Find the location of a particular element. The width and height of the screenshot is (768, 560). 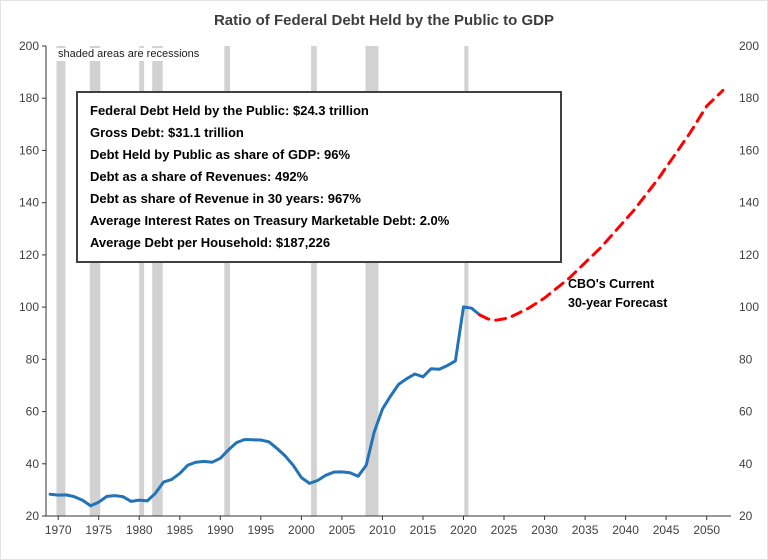

x-tick-label: 1980 is located at coordinates (139, 530).